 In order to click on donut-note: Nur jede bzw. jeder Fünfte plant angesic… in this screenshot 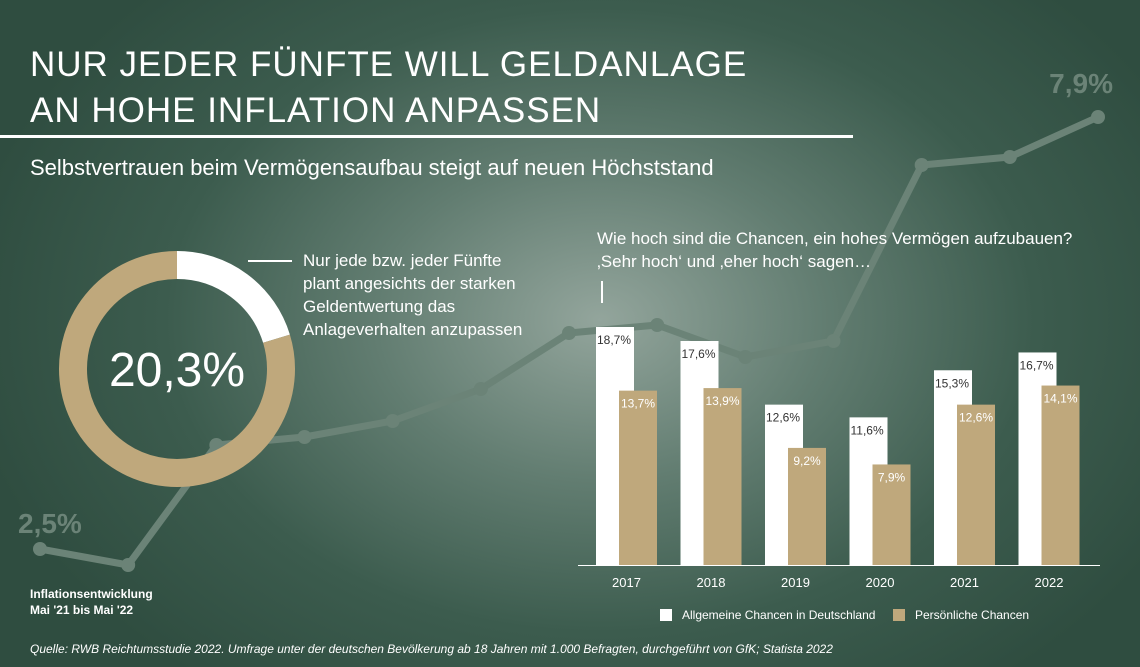, I will do `click(413, 295)`.